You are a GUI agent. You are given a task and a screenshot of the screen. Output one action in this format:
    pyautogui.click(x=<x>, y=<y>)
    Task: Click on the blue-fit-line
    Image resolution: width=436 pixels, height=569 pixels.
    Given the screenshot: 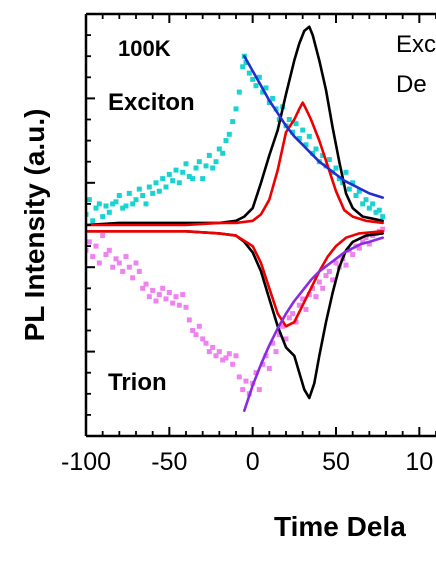 What is the action you would take?
    pyautogui.click(x=313, y=126)
    